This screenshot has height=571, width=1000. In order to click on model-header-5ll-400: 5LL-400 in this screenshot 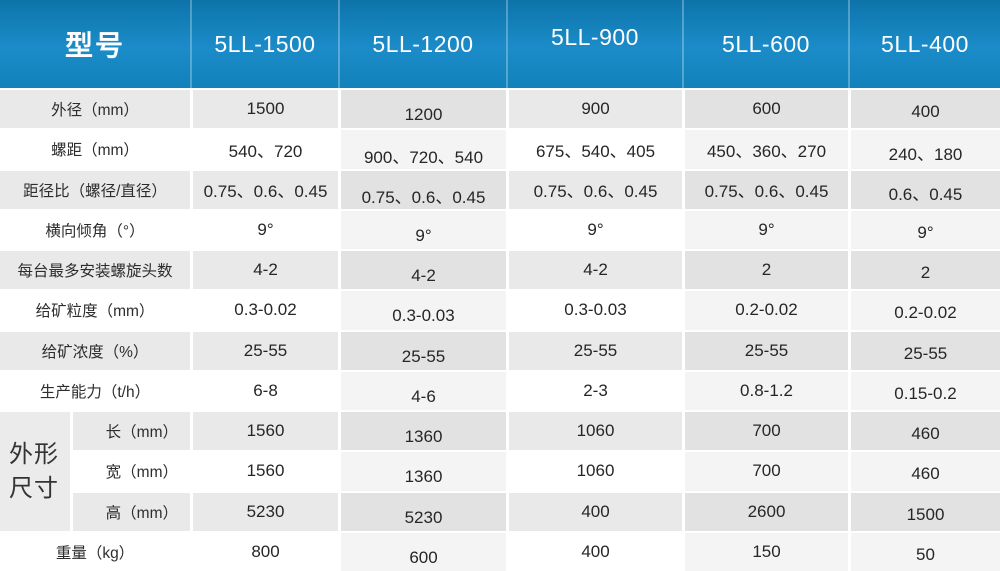, I will do `click(924, 44)`.